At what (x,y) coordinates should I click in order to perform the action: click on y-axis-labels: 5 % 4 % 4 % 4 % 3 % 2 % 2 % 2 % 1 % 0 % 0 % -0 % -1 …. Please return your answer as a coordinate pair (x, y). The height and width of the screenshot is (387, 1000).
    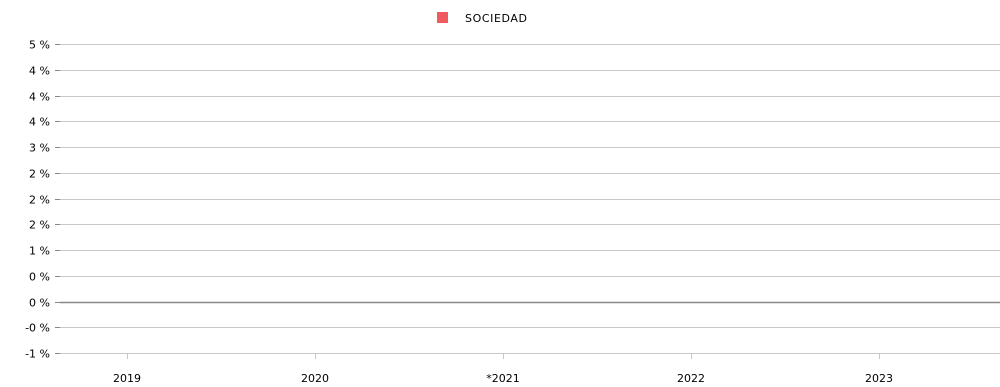
    Looking at the image, I should click on (37, 200).